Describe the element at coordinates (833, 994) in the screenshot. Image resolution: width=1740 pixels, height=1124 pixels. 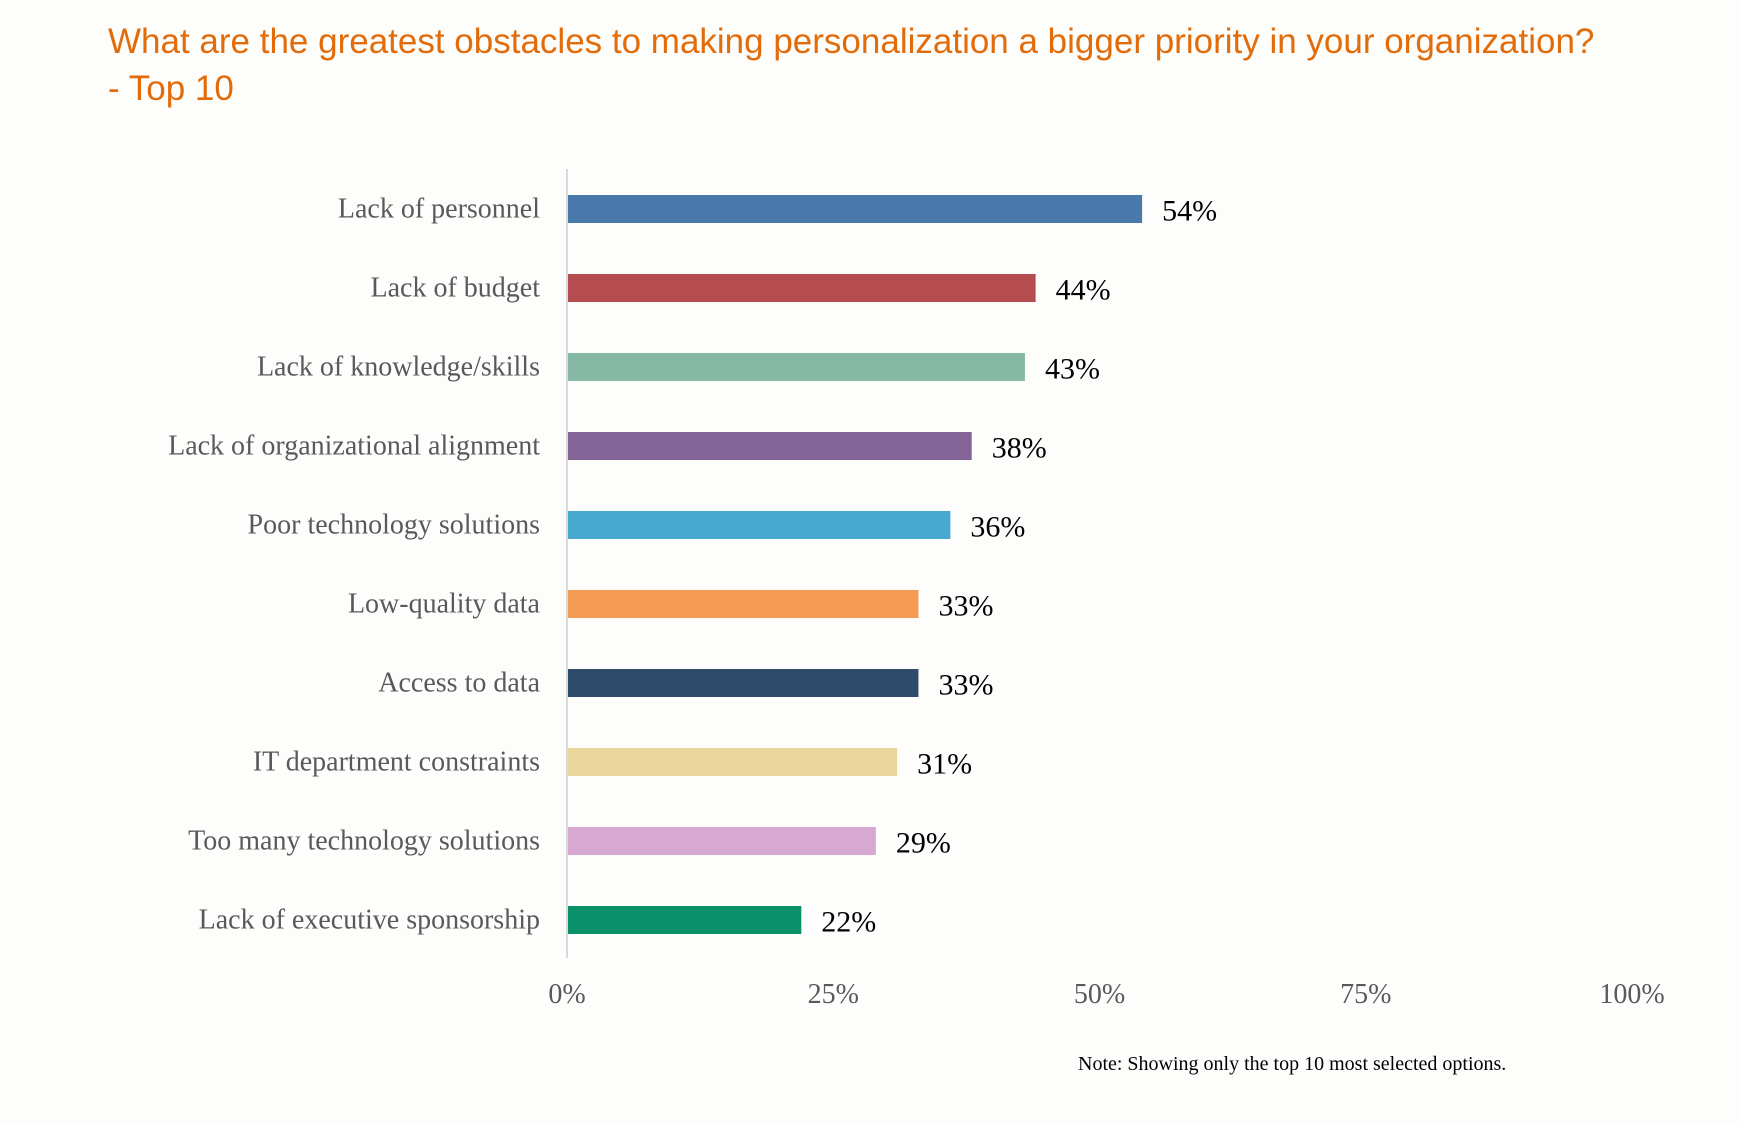
I see `x-tick-label: 25%` at that location.